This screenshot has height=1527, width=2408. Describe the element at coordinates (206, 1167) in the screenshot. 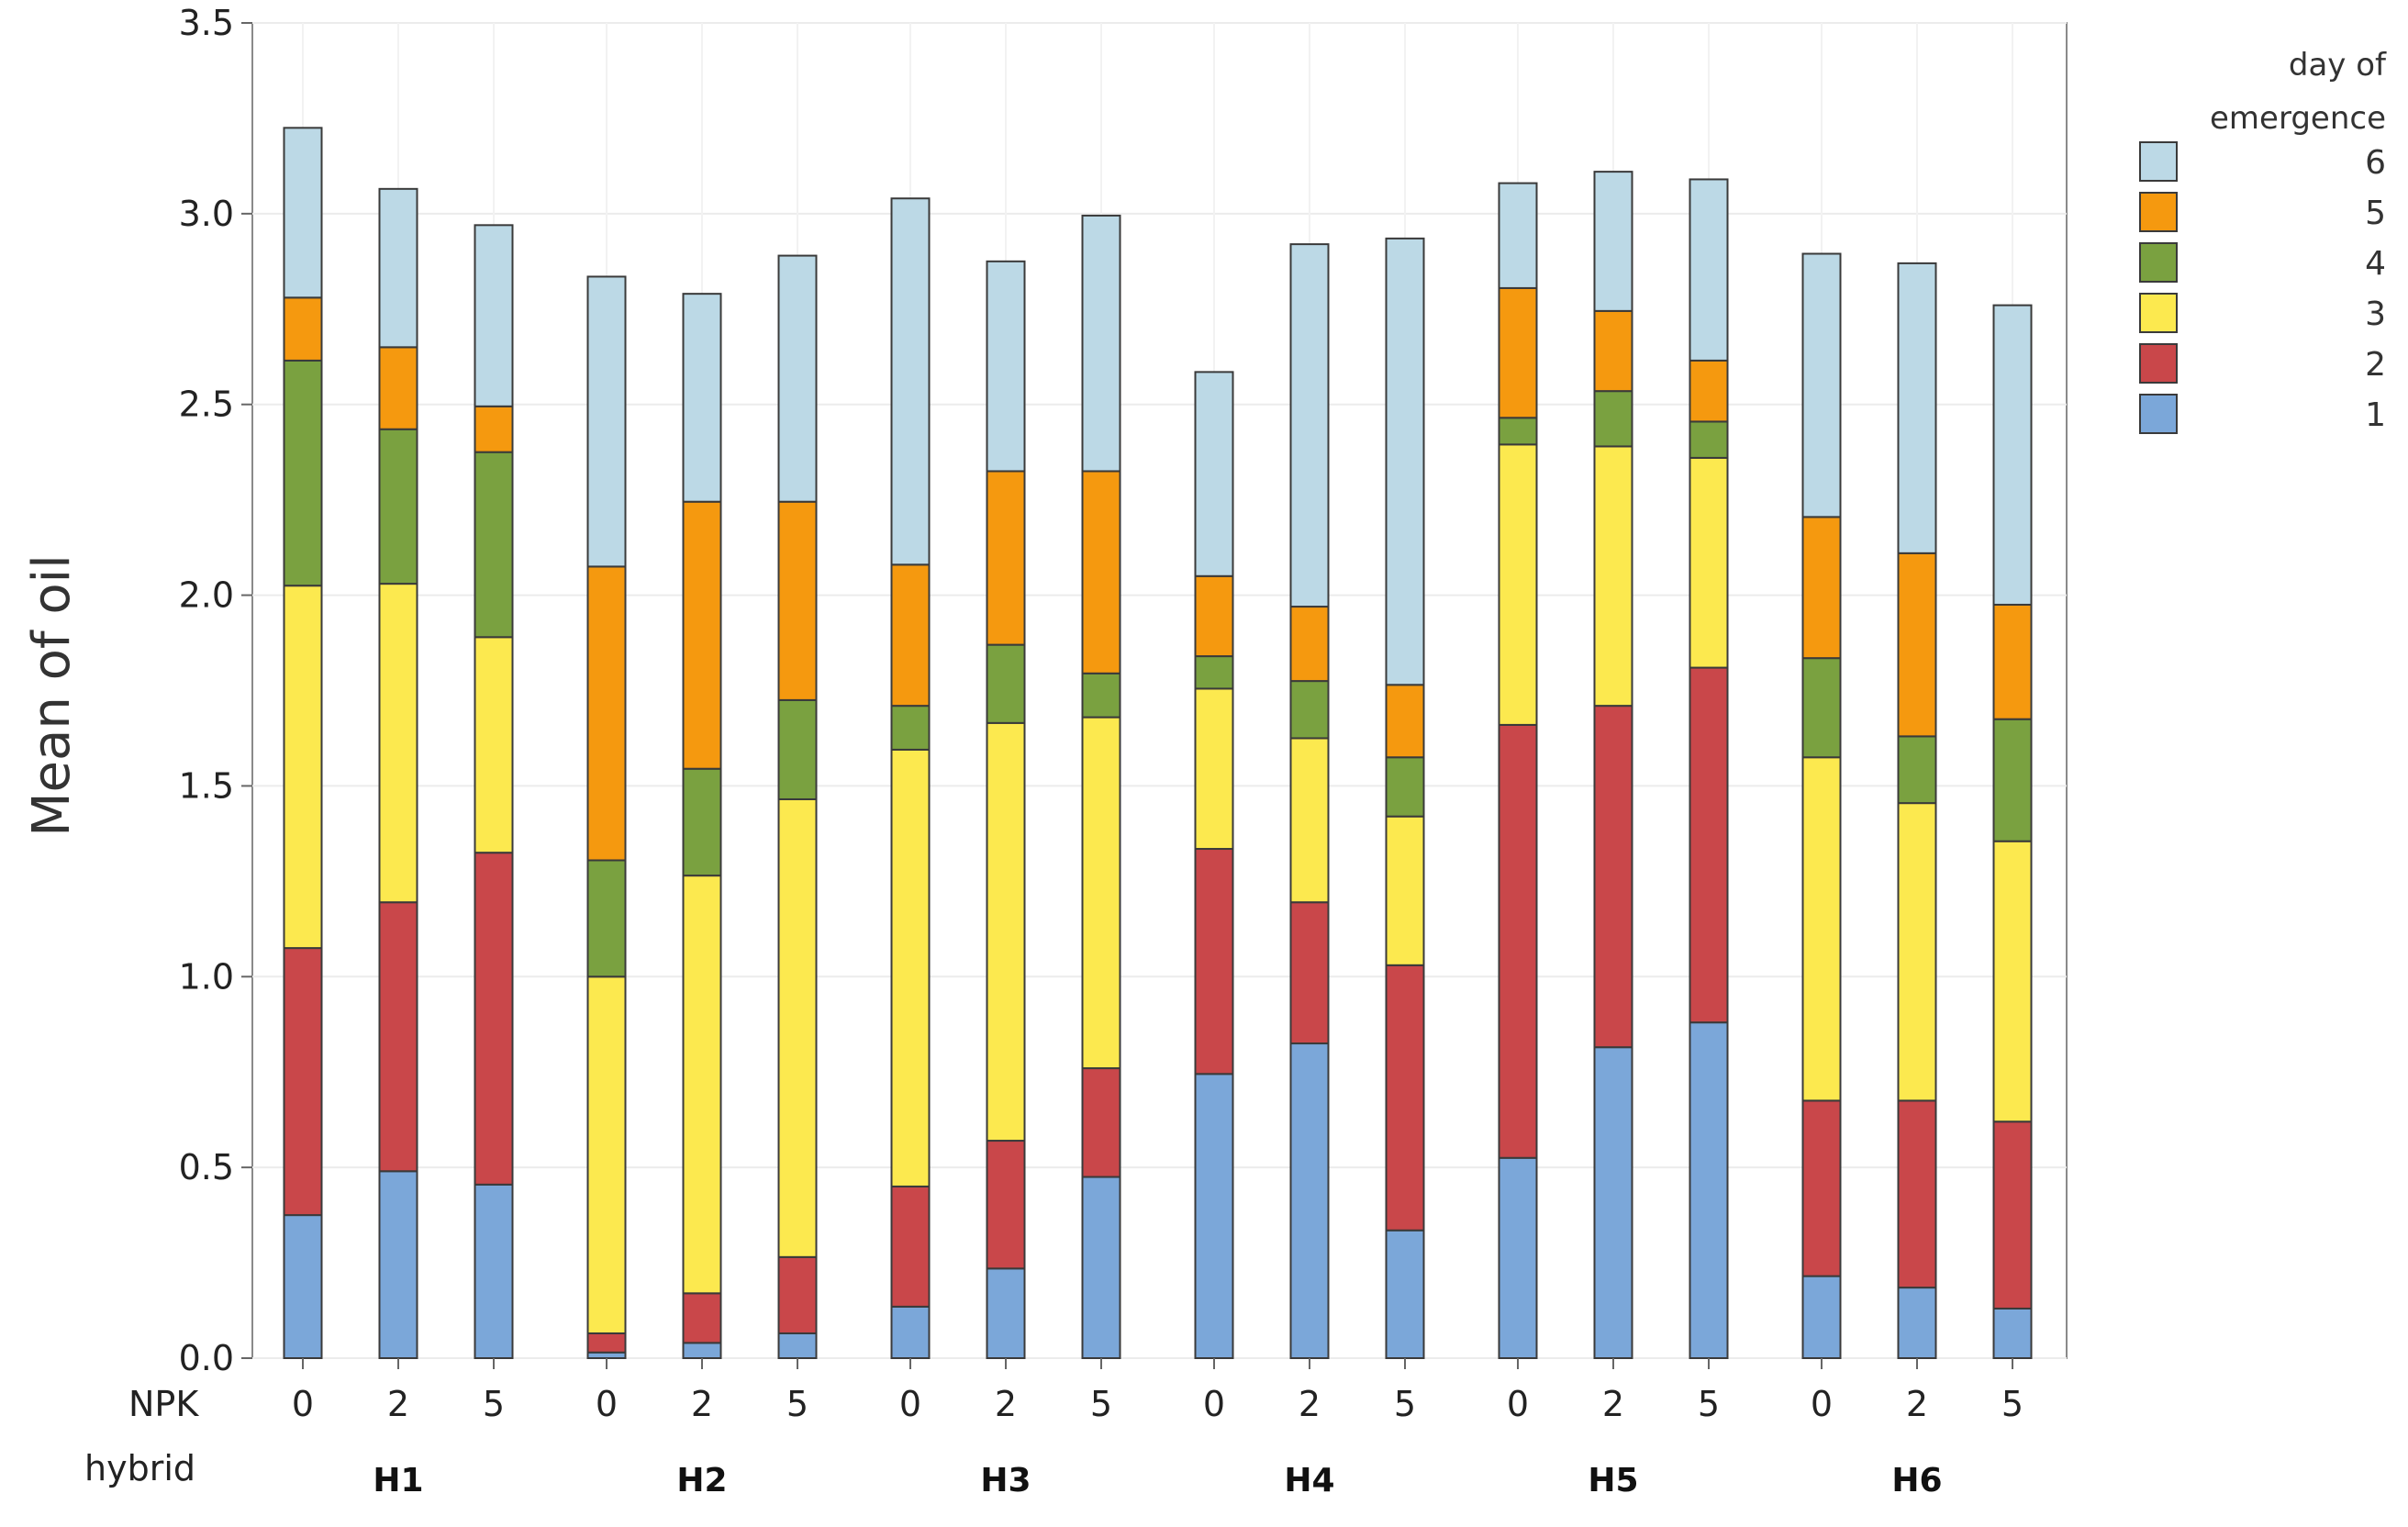

I see `y-tick-label: 0.5` at that location.